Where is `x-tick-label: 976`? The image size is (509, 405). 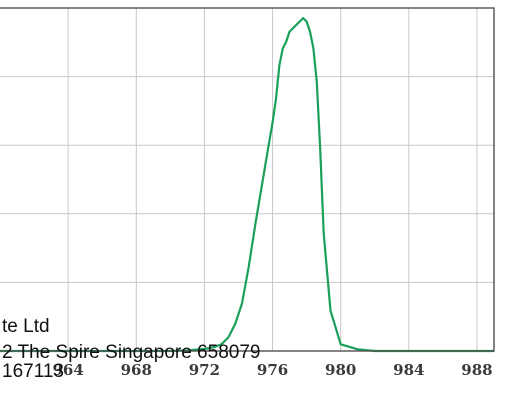
x-tick-label: 976 is located at coordinates (272, 370).